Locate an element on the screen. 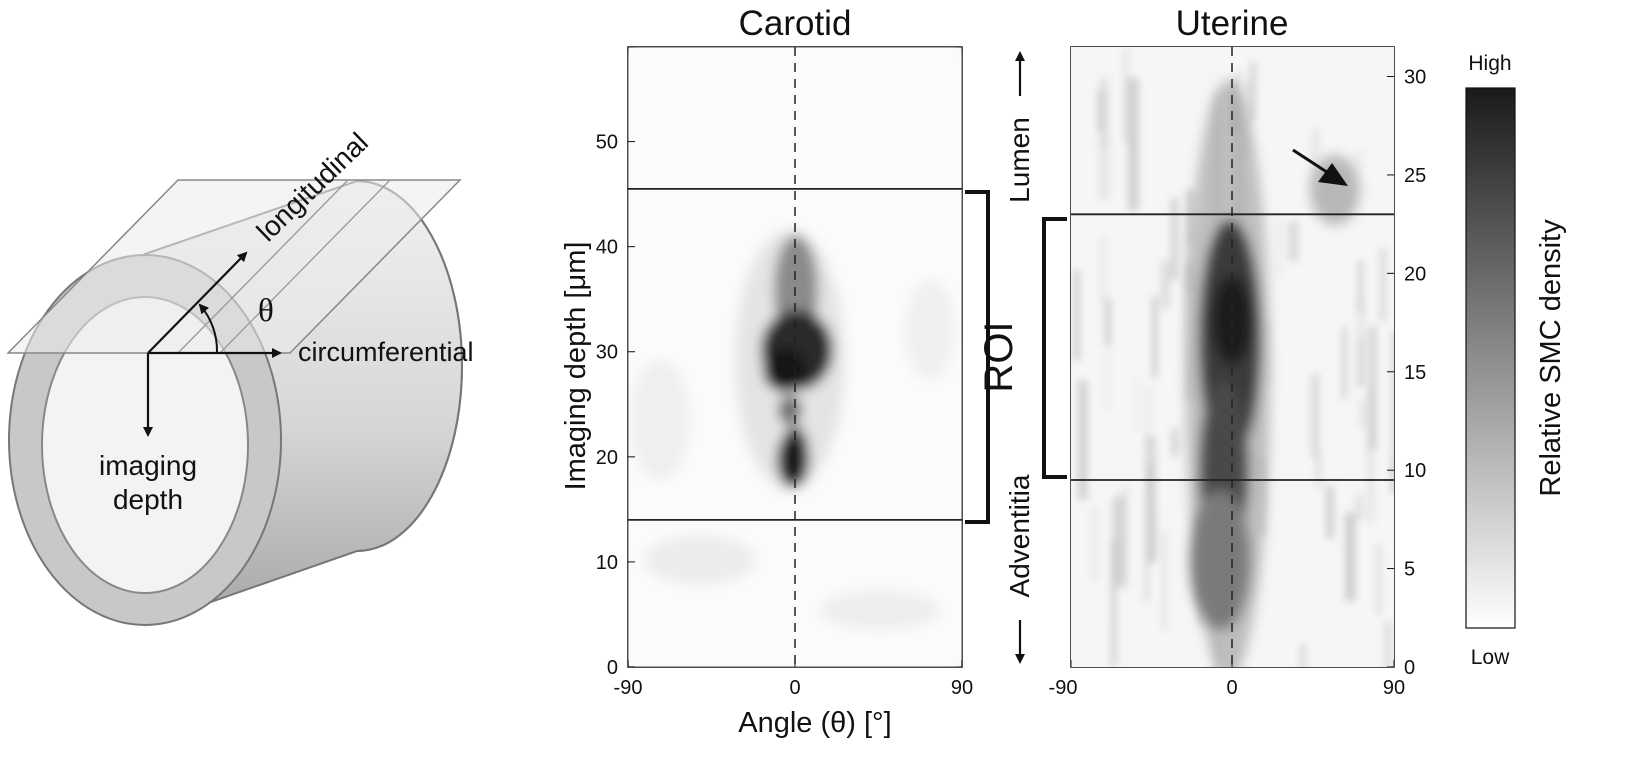  carotid-x-axis-label: Angle (θ) [°] is located at coordinates (814, 723).